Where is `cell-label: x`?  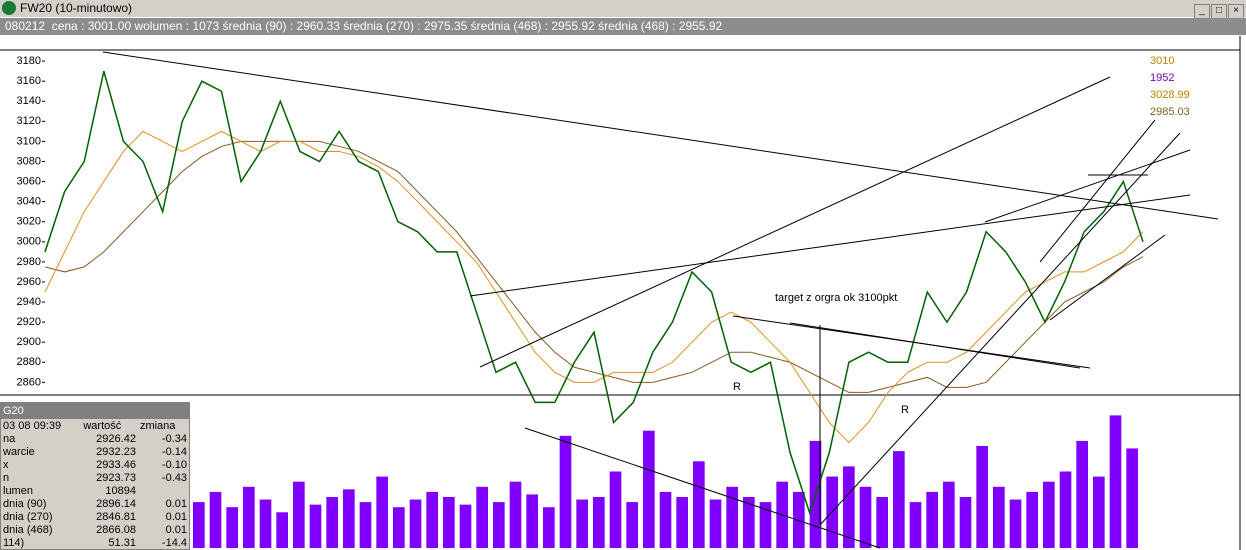 cell-label: x is located at coordinates (6, 464).